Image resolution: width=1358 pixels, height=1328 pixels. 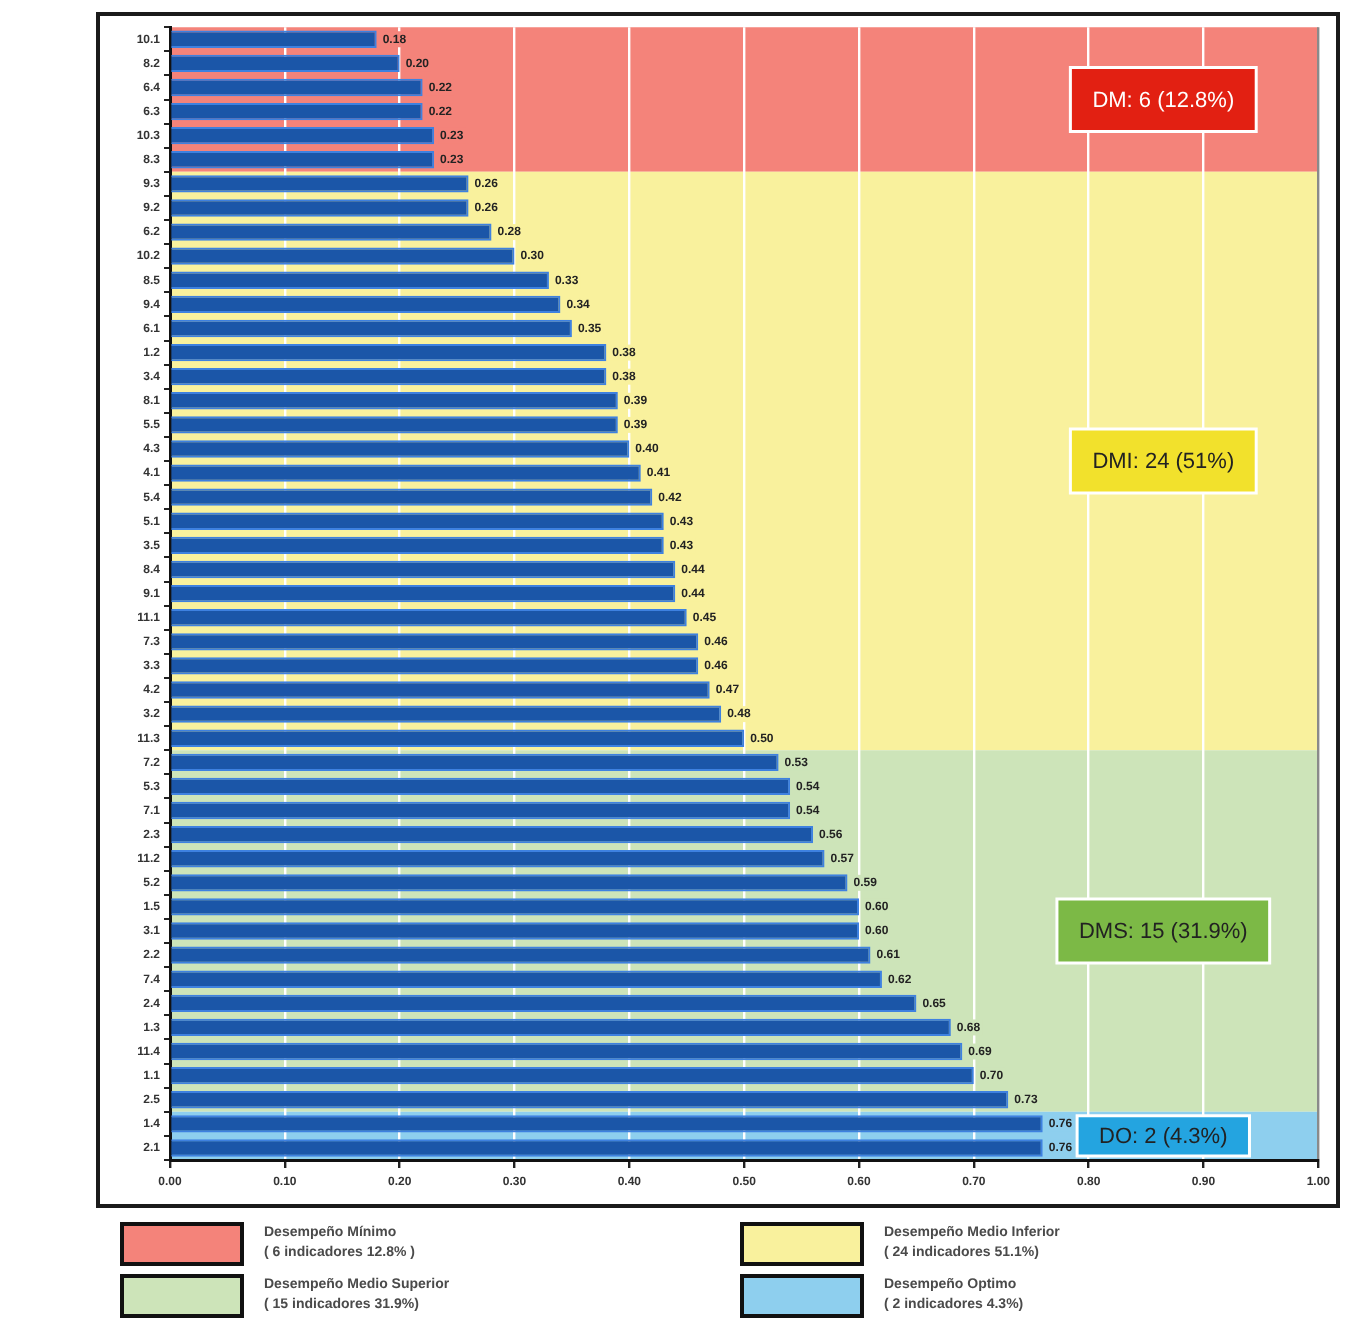 What do you see at coordinates (1163, 462) in the screenshot?
I see `band-label: DMI: 24 (51%)` at bounding box center [1163, 462].